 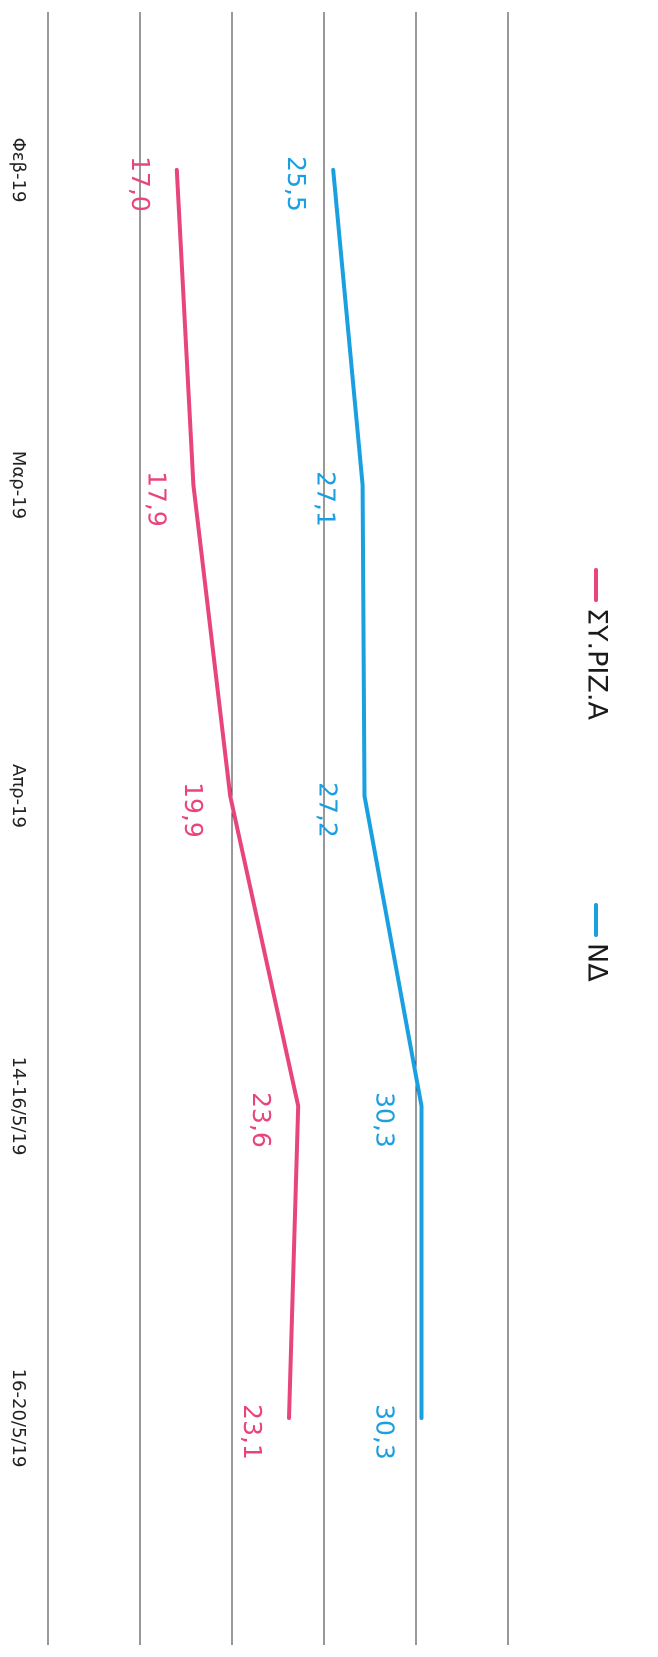 What do you see at coordinates (140, 184) in the screenshot?
I see `data-label: 17,0` at bounding box center [140, 184].